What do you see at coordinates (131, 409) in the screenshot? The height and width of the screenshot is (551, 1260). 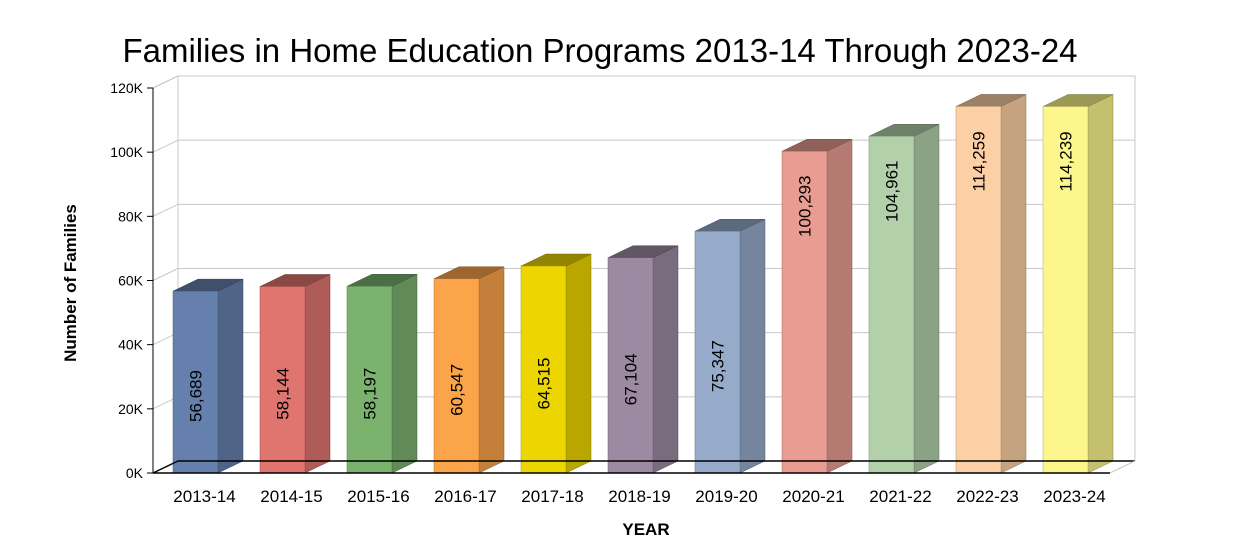 I see `y-tick-label: 20K` at bounding box center [131, 409].